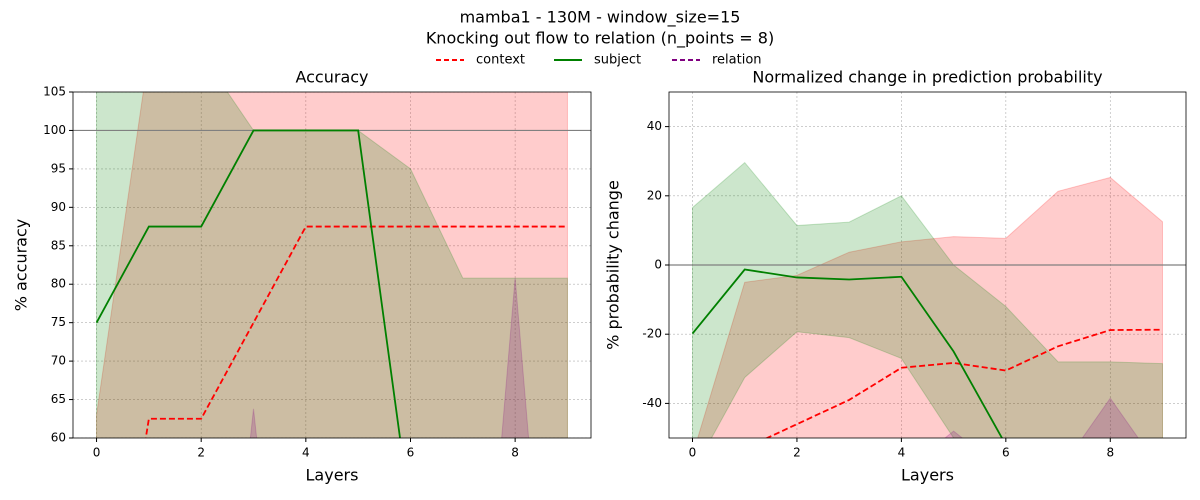 The width and height of the screenshot is (1200, 500). What do you see at coordinates (500, 60) in the screenshot?
I see `legend-label: context` at bounding box center [500, 60].